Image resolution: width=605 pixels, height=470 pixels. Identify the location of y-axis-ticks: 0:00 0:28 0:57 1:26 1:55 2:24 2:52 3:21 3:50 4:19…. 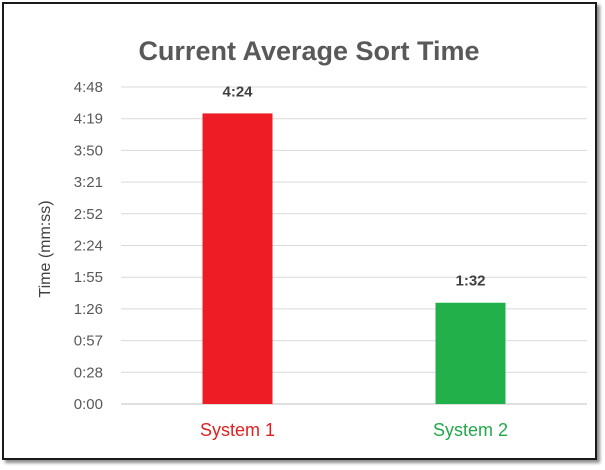
(88, 246).